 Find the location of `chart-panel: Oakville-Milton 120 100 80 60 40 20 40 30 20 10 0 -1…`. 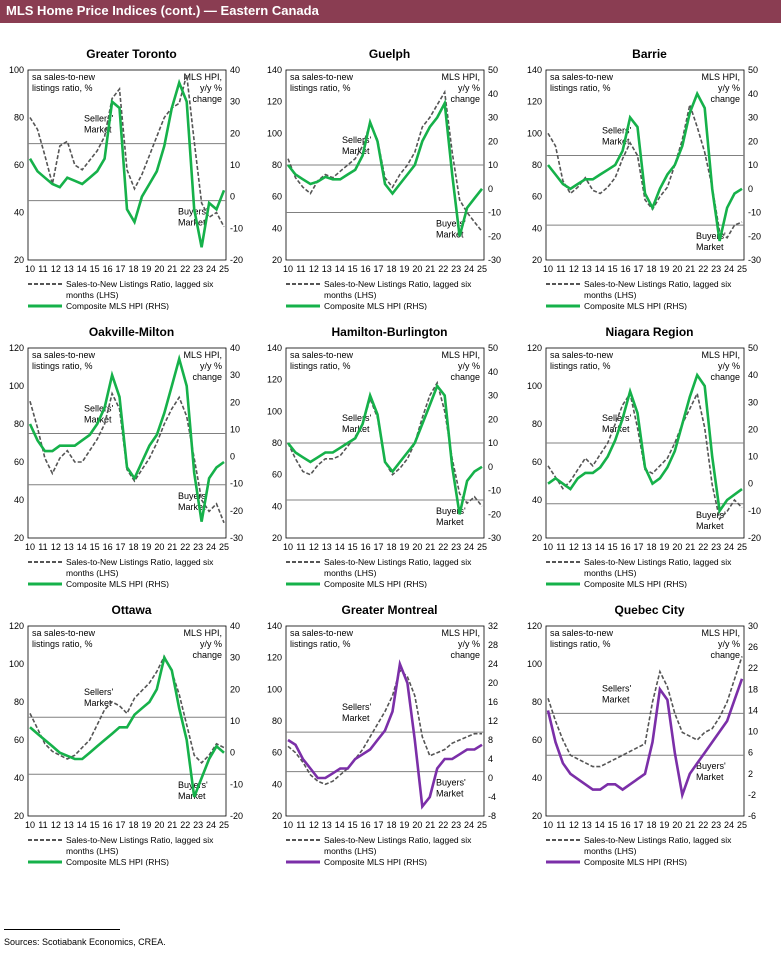

chart-panel: Oakville-Milton 120 100 80 60 40 20 40 30 20 10 0 -1… is located at coordinates (131, 453).